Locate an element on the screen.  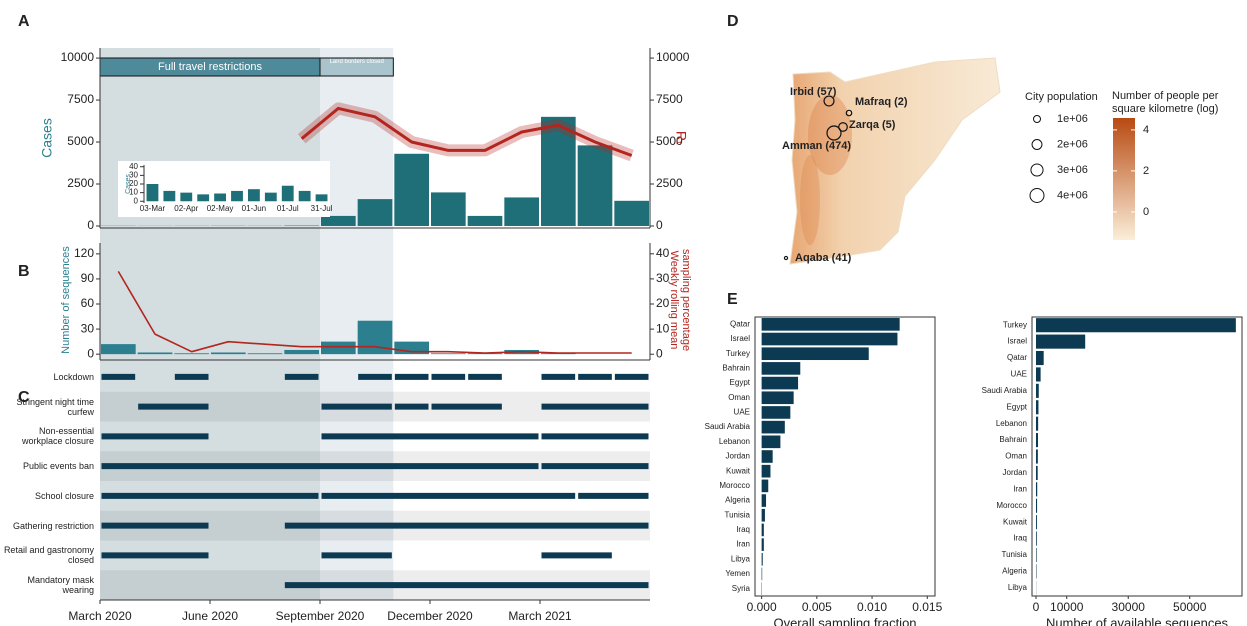
color-tick-label: 2 is located at coordinates (1146, 171).